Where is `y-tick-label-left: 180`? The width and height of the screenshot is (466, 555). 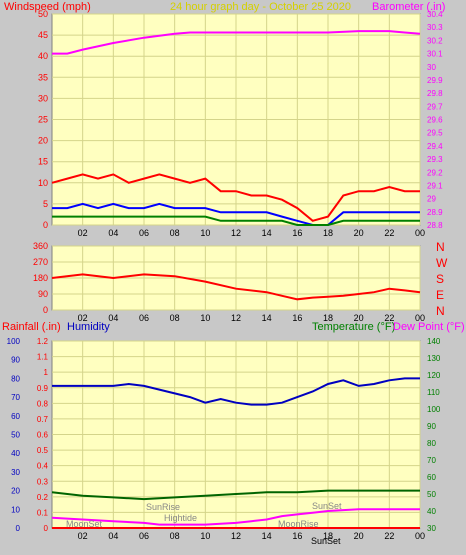
y-tick-label-left: 180 is located at coordinates (40, 278).